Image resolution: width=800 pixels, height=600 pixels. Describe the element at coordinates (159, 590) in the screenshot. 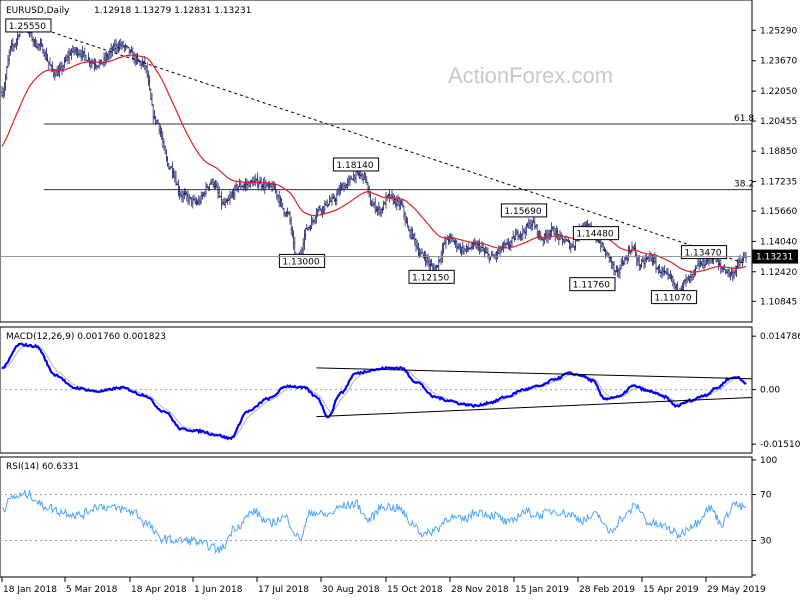

I see `x-tick-label: 18 Apr 2018` at that location.